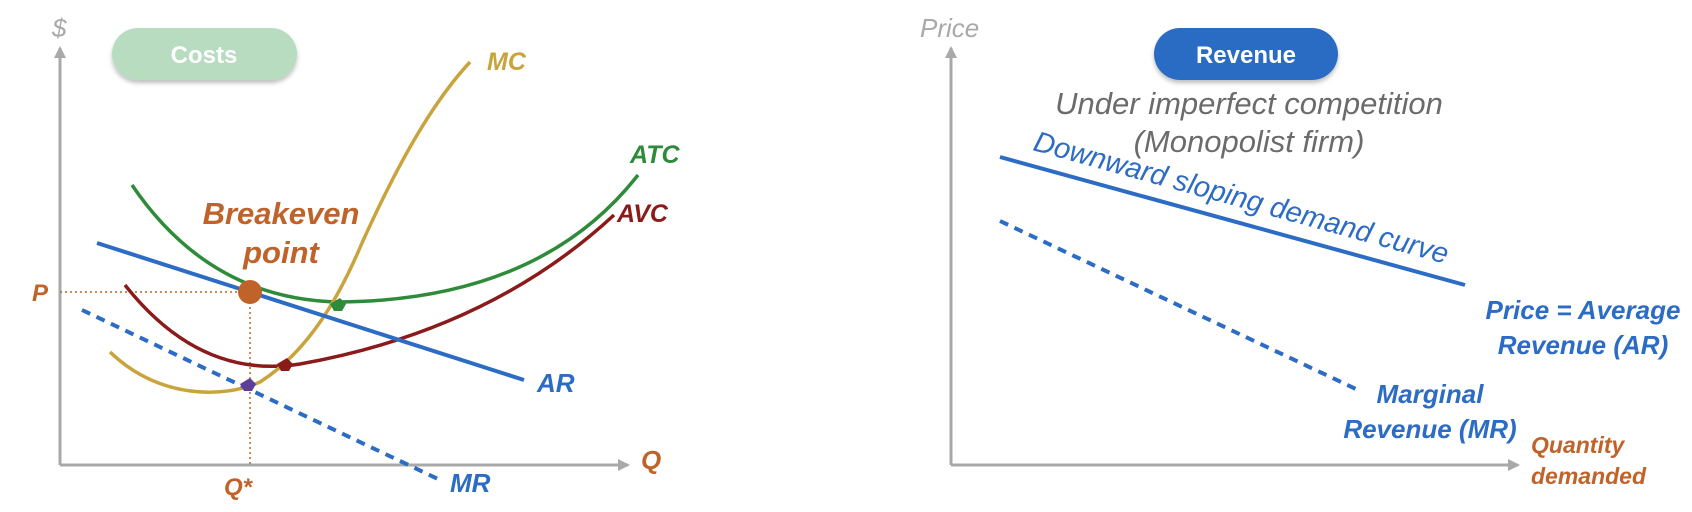 This screenshot has height=512, width=1692. Describe the element at coordinates (1578, 445) in the screenshot. I see `quantity-label-line1: Quantity` at that location.